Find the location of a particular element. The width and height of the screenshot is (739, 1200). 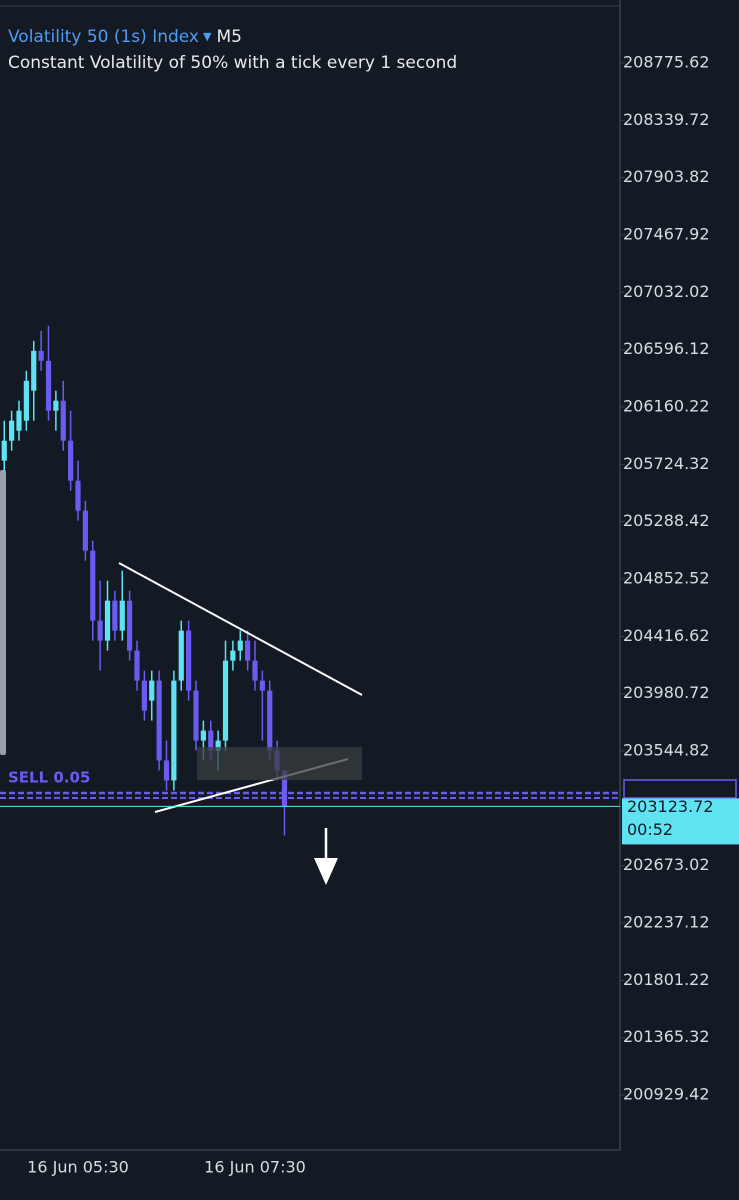

header: Volatility 50 (1s) Index ▼ M5 is located at coordinates (125, 37).